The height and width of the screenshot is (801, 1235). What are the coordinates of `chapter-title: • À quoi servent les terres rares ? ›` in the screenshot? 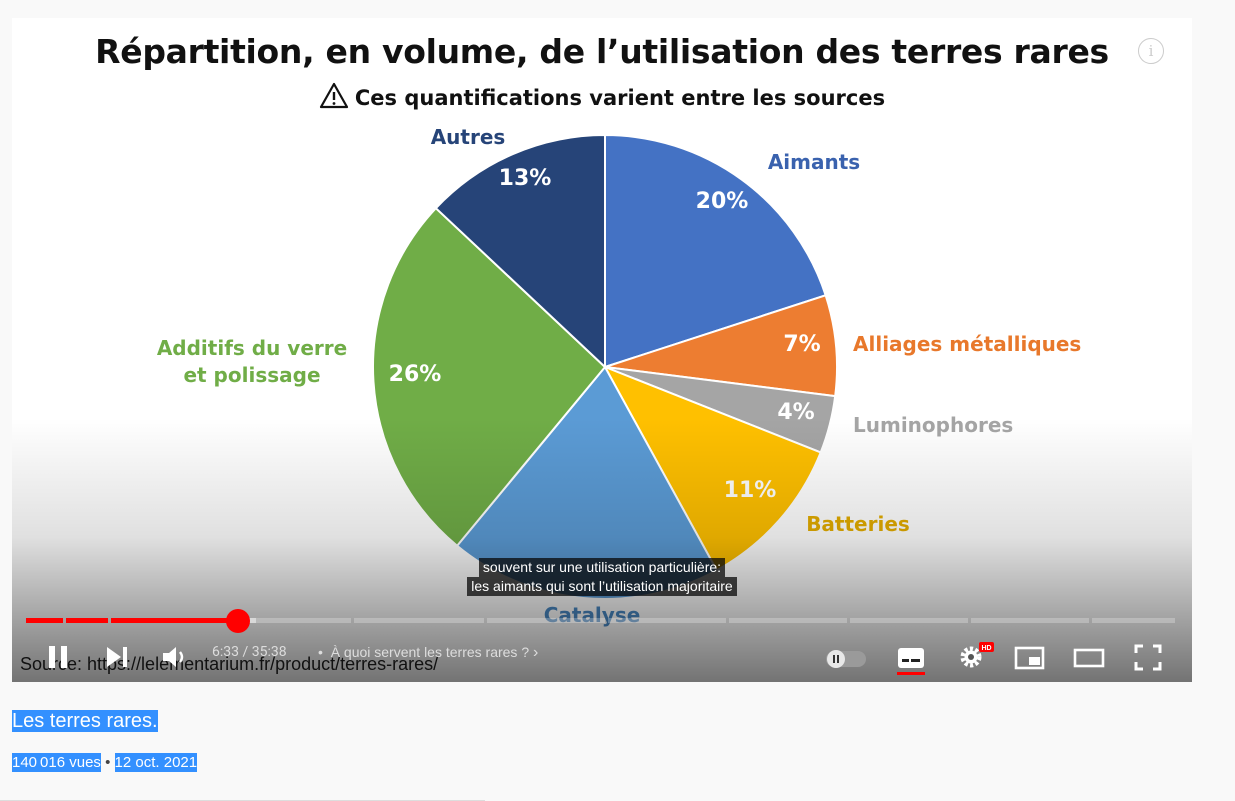 It's located at (428, 653).